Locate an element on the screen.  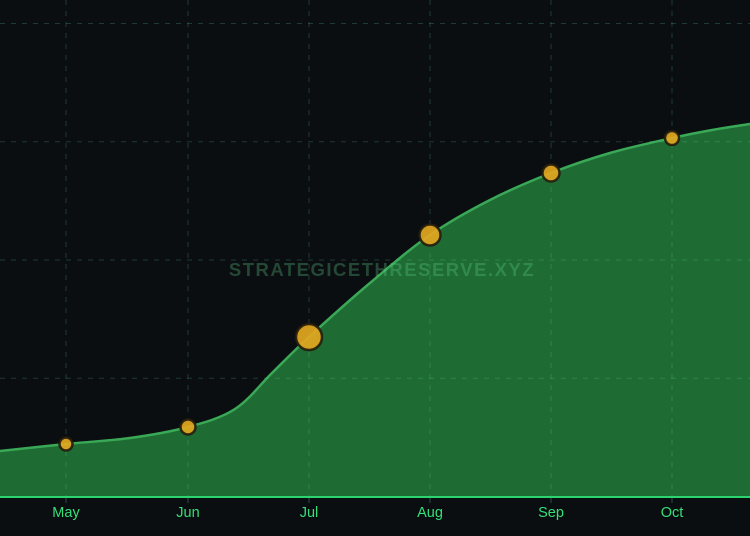
data-point-jul is located at coordinates (309, 337).